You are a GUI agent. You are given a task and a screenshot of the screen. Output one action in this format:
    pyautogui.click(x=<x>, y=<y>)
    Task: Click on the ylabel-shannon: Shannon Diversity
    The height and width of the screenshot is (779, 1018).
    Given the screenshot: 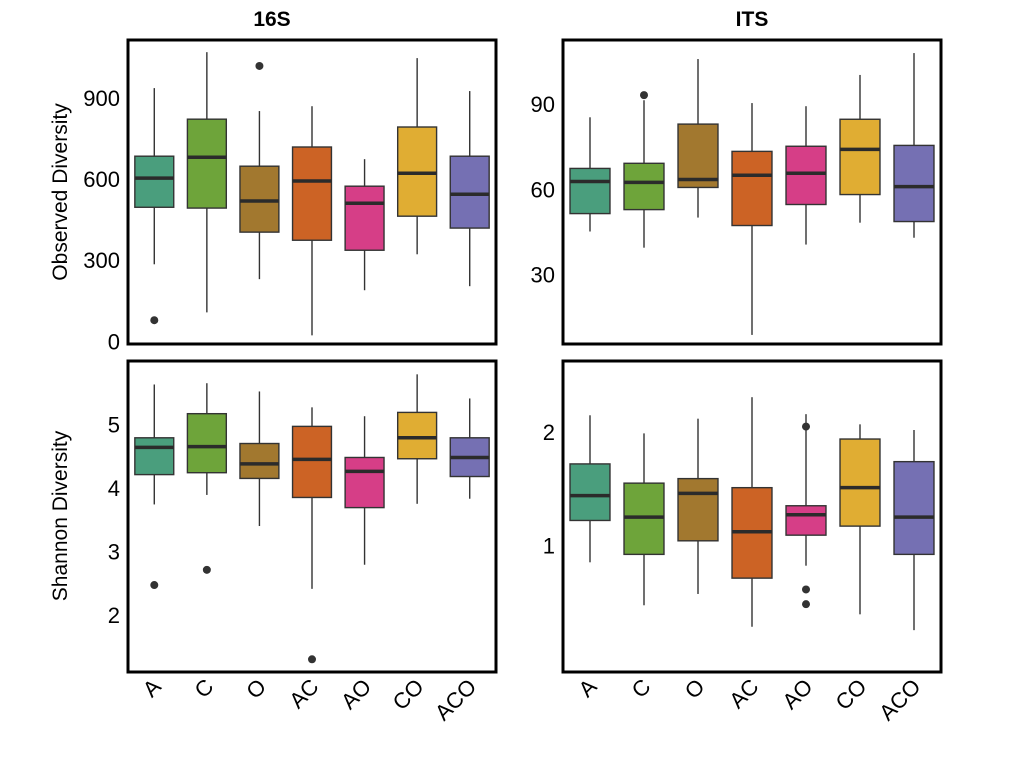 What is the action you would take?
    pyautogui.click(x=60, y=515)
    